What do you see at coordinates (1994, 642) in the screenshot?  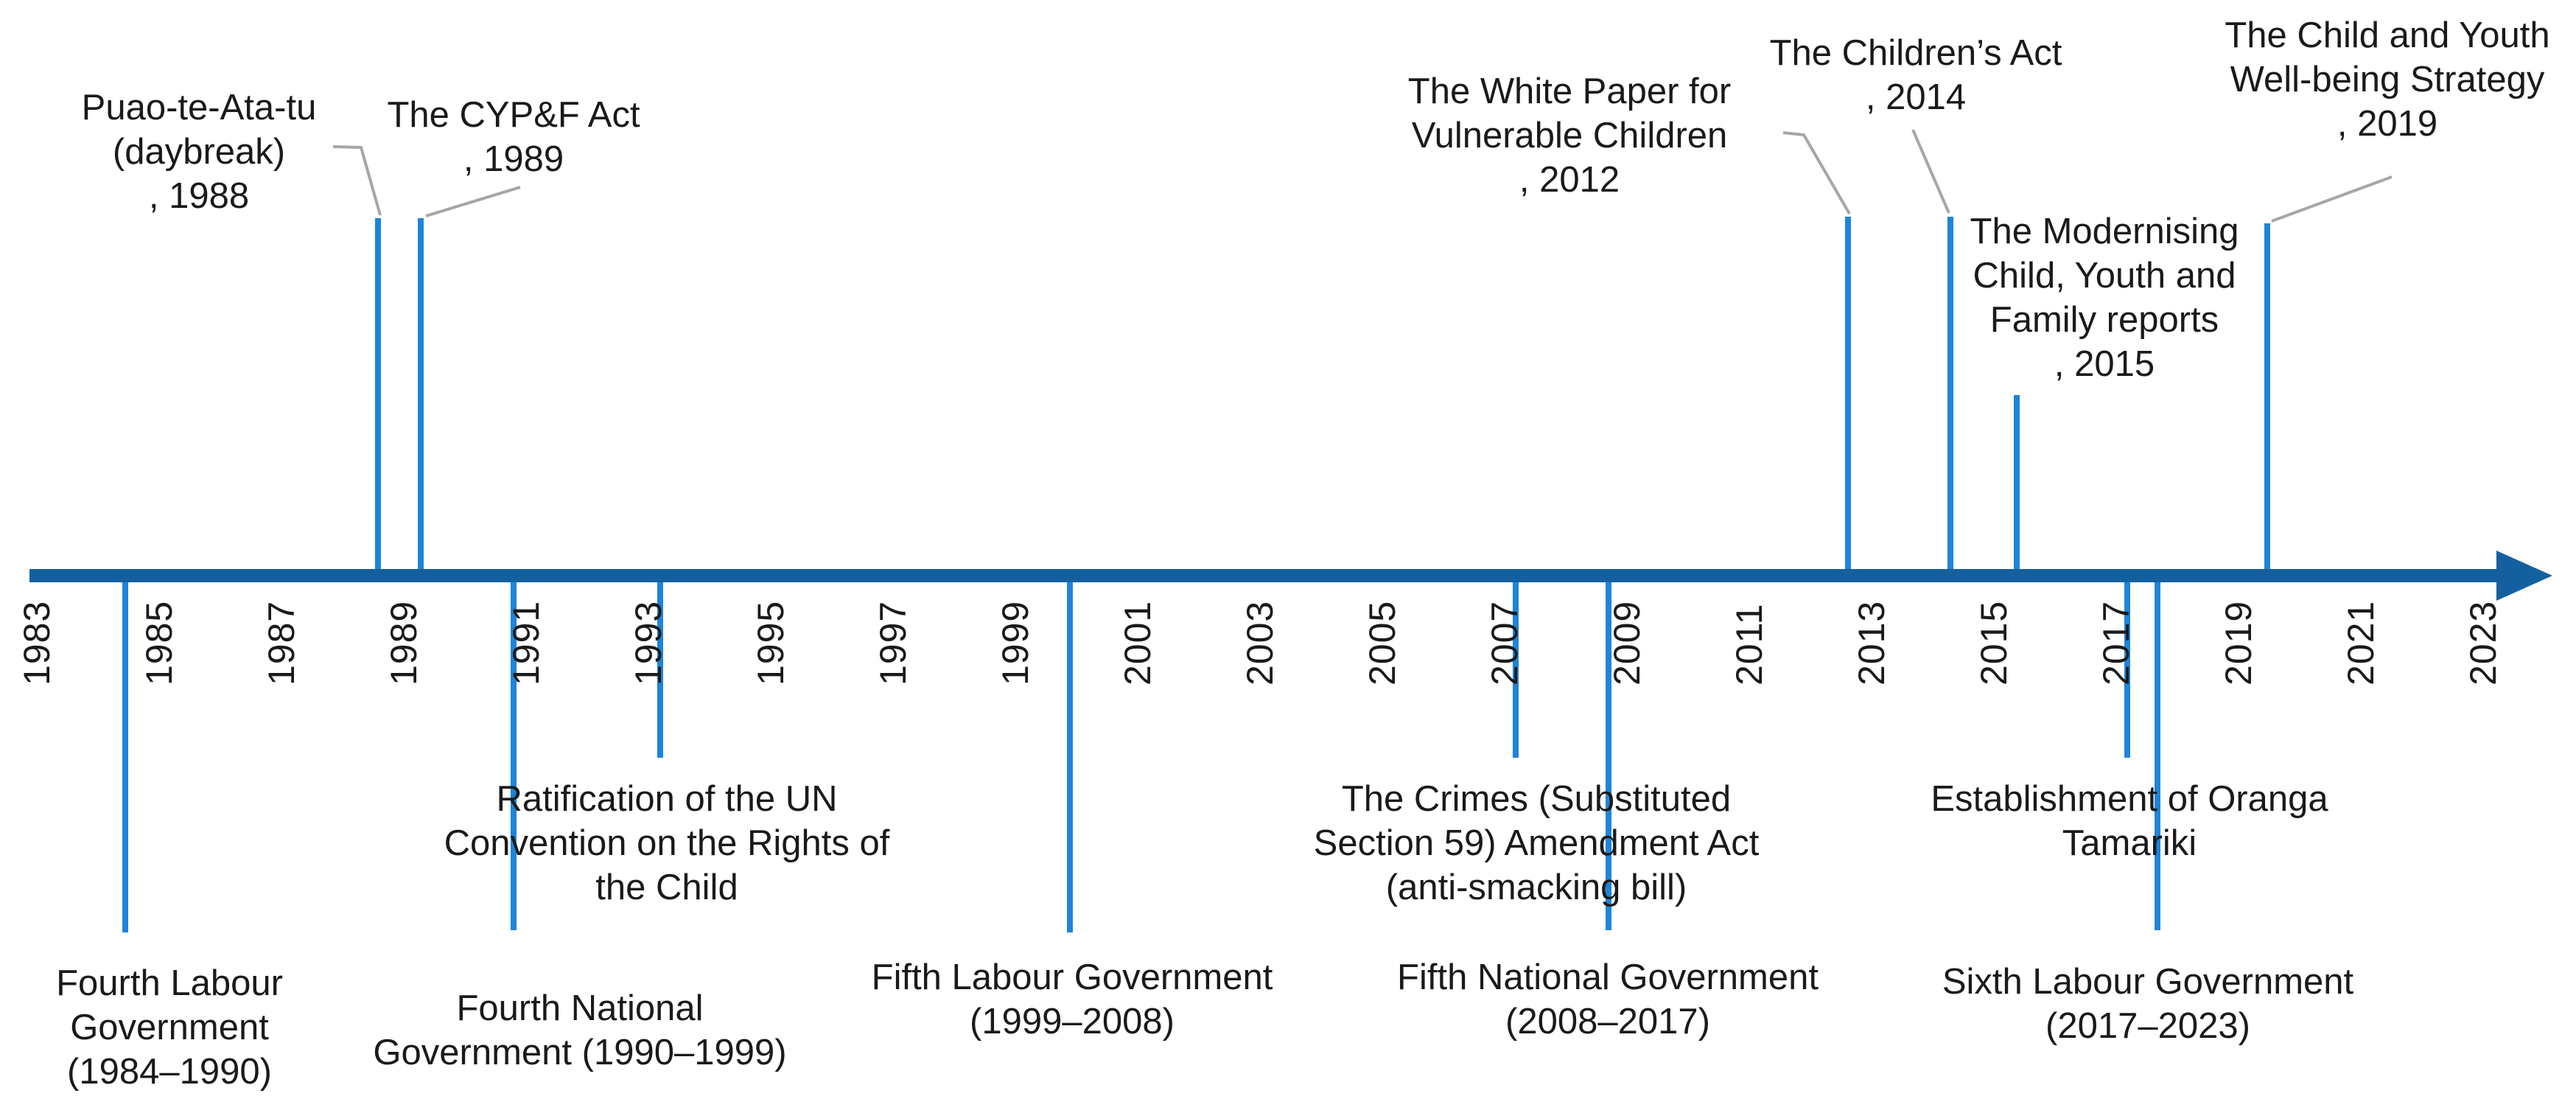 I see `year-label-2015: 2015` at bounding box center [1994, 642].